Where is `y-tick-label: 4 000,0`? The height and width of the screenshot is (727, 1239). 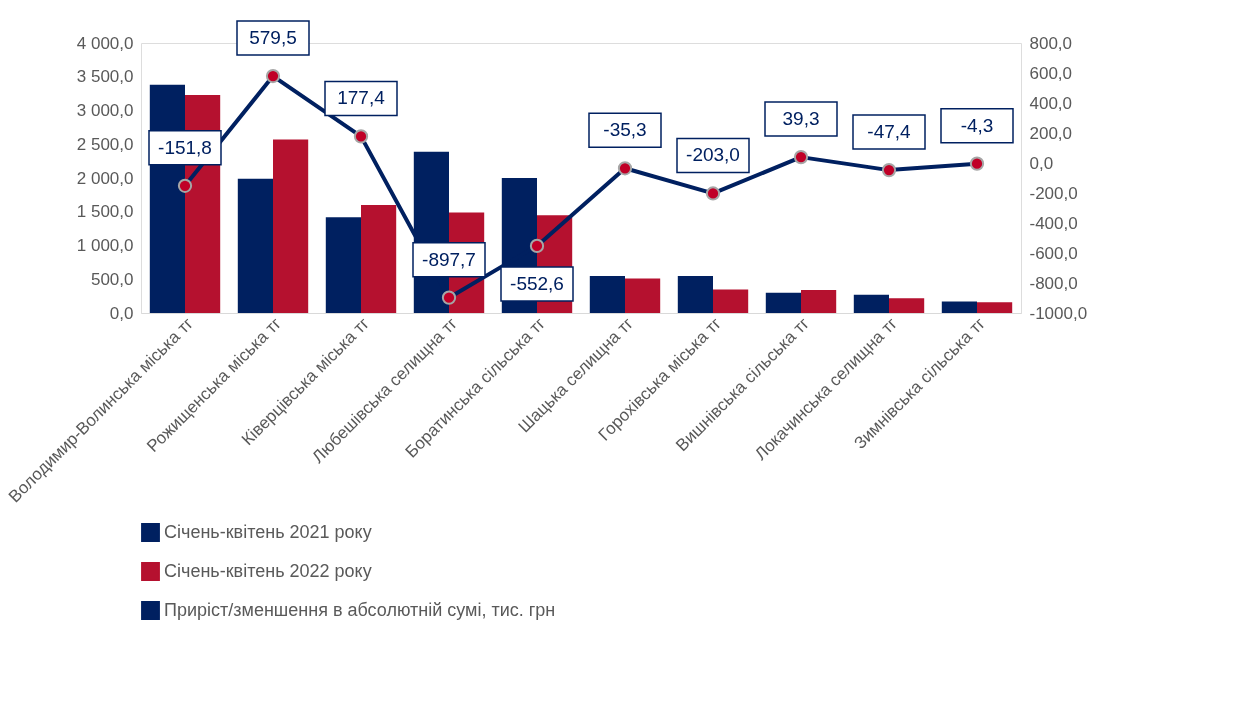 y-tick-label: 4 000,0 is located at coordinates (105, 43).